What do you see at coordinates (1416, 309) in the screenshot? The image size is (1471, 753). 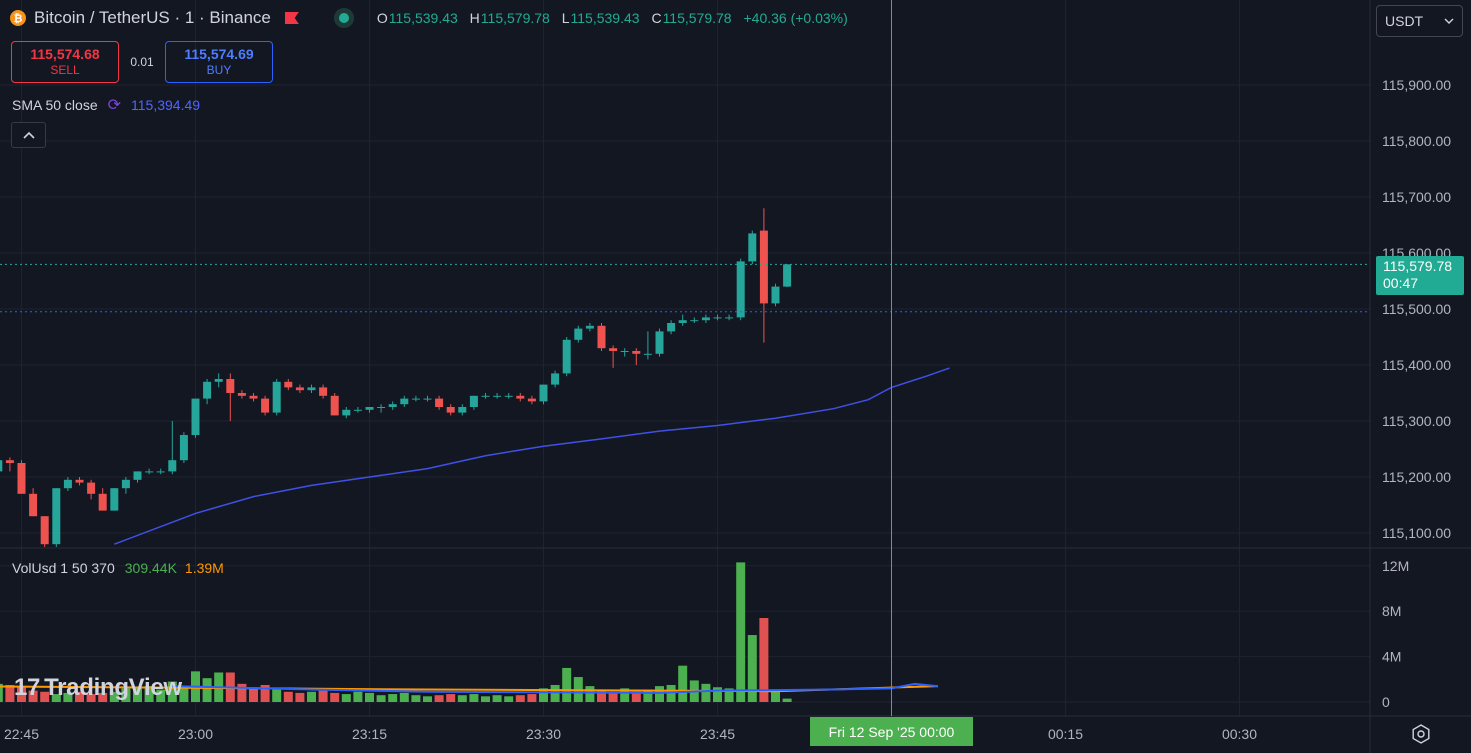 I see `price-tick-label: 115,500.00` at bounding box center [1416, 309].